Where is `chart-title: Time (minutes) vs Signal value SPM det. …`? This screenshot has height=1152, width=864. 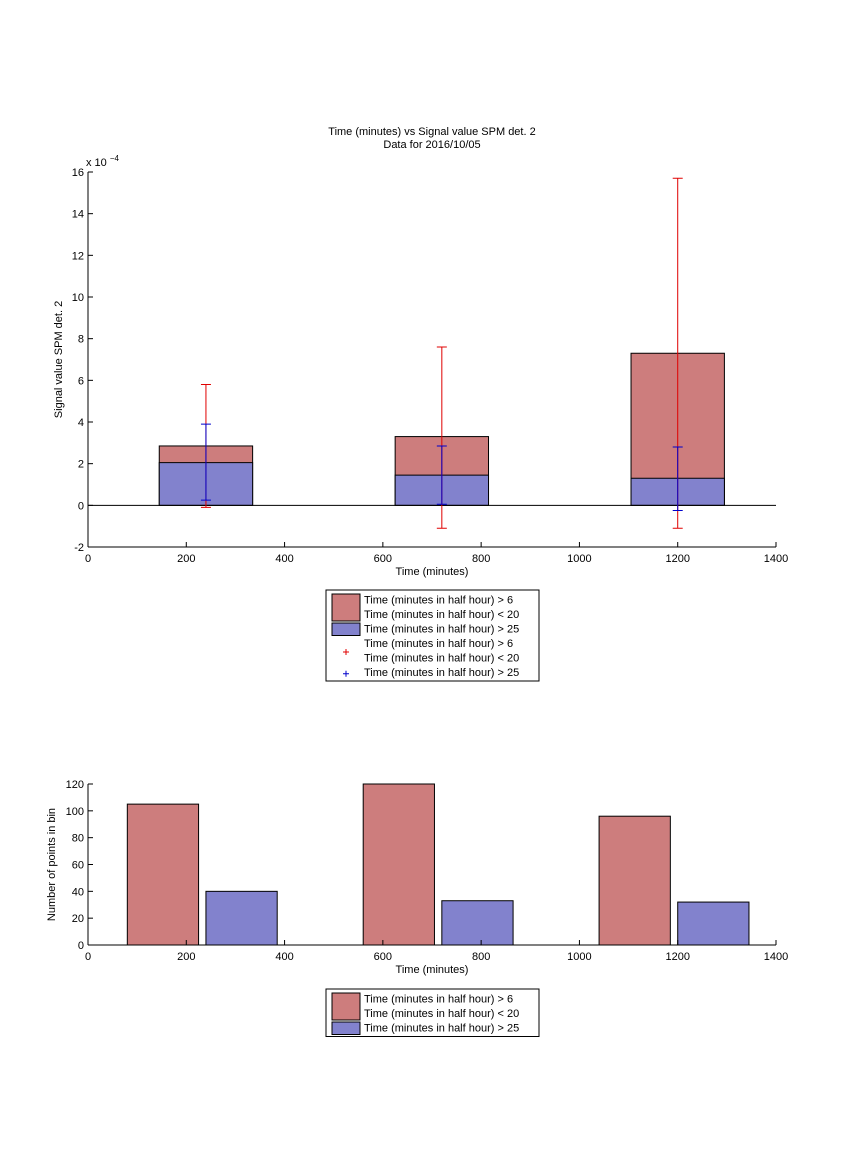
chart-title: Time (minutes) vs Signal value SPM det. … is located at coordinates (431, 132).